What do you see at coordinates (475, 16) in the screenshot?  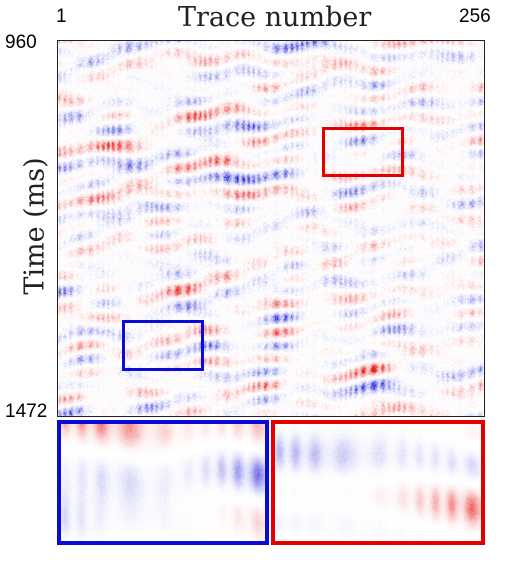 I see `x-tick-end: 256` at bounding box center [475, 16].